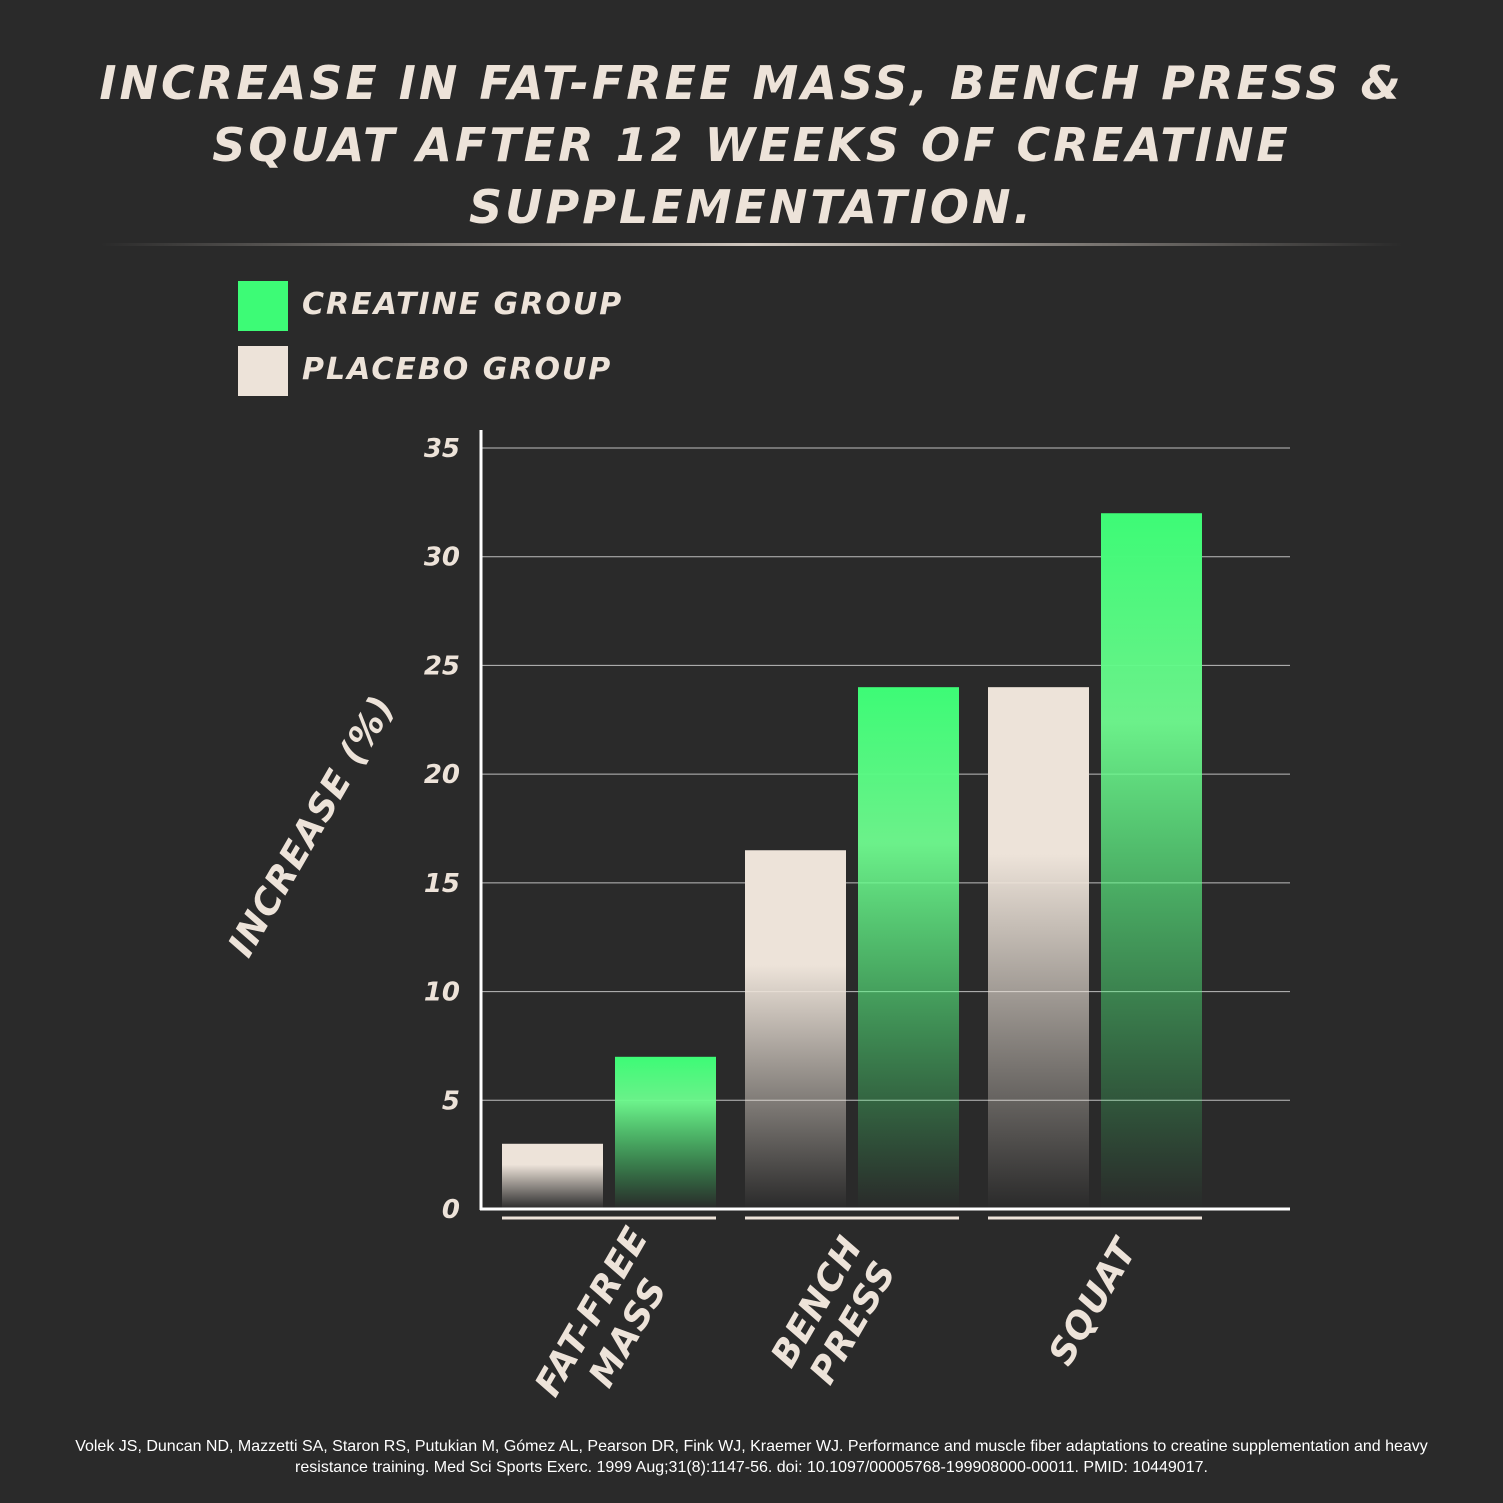 Image resolution: width=1503 pixels, height=1503 pixels. I want to click on y-tick-label: 25, so click(442, 666).